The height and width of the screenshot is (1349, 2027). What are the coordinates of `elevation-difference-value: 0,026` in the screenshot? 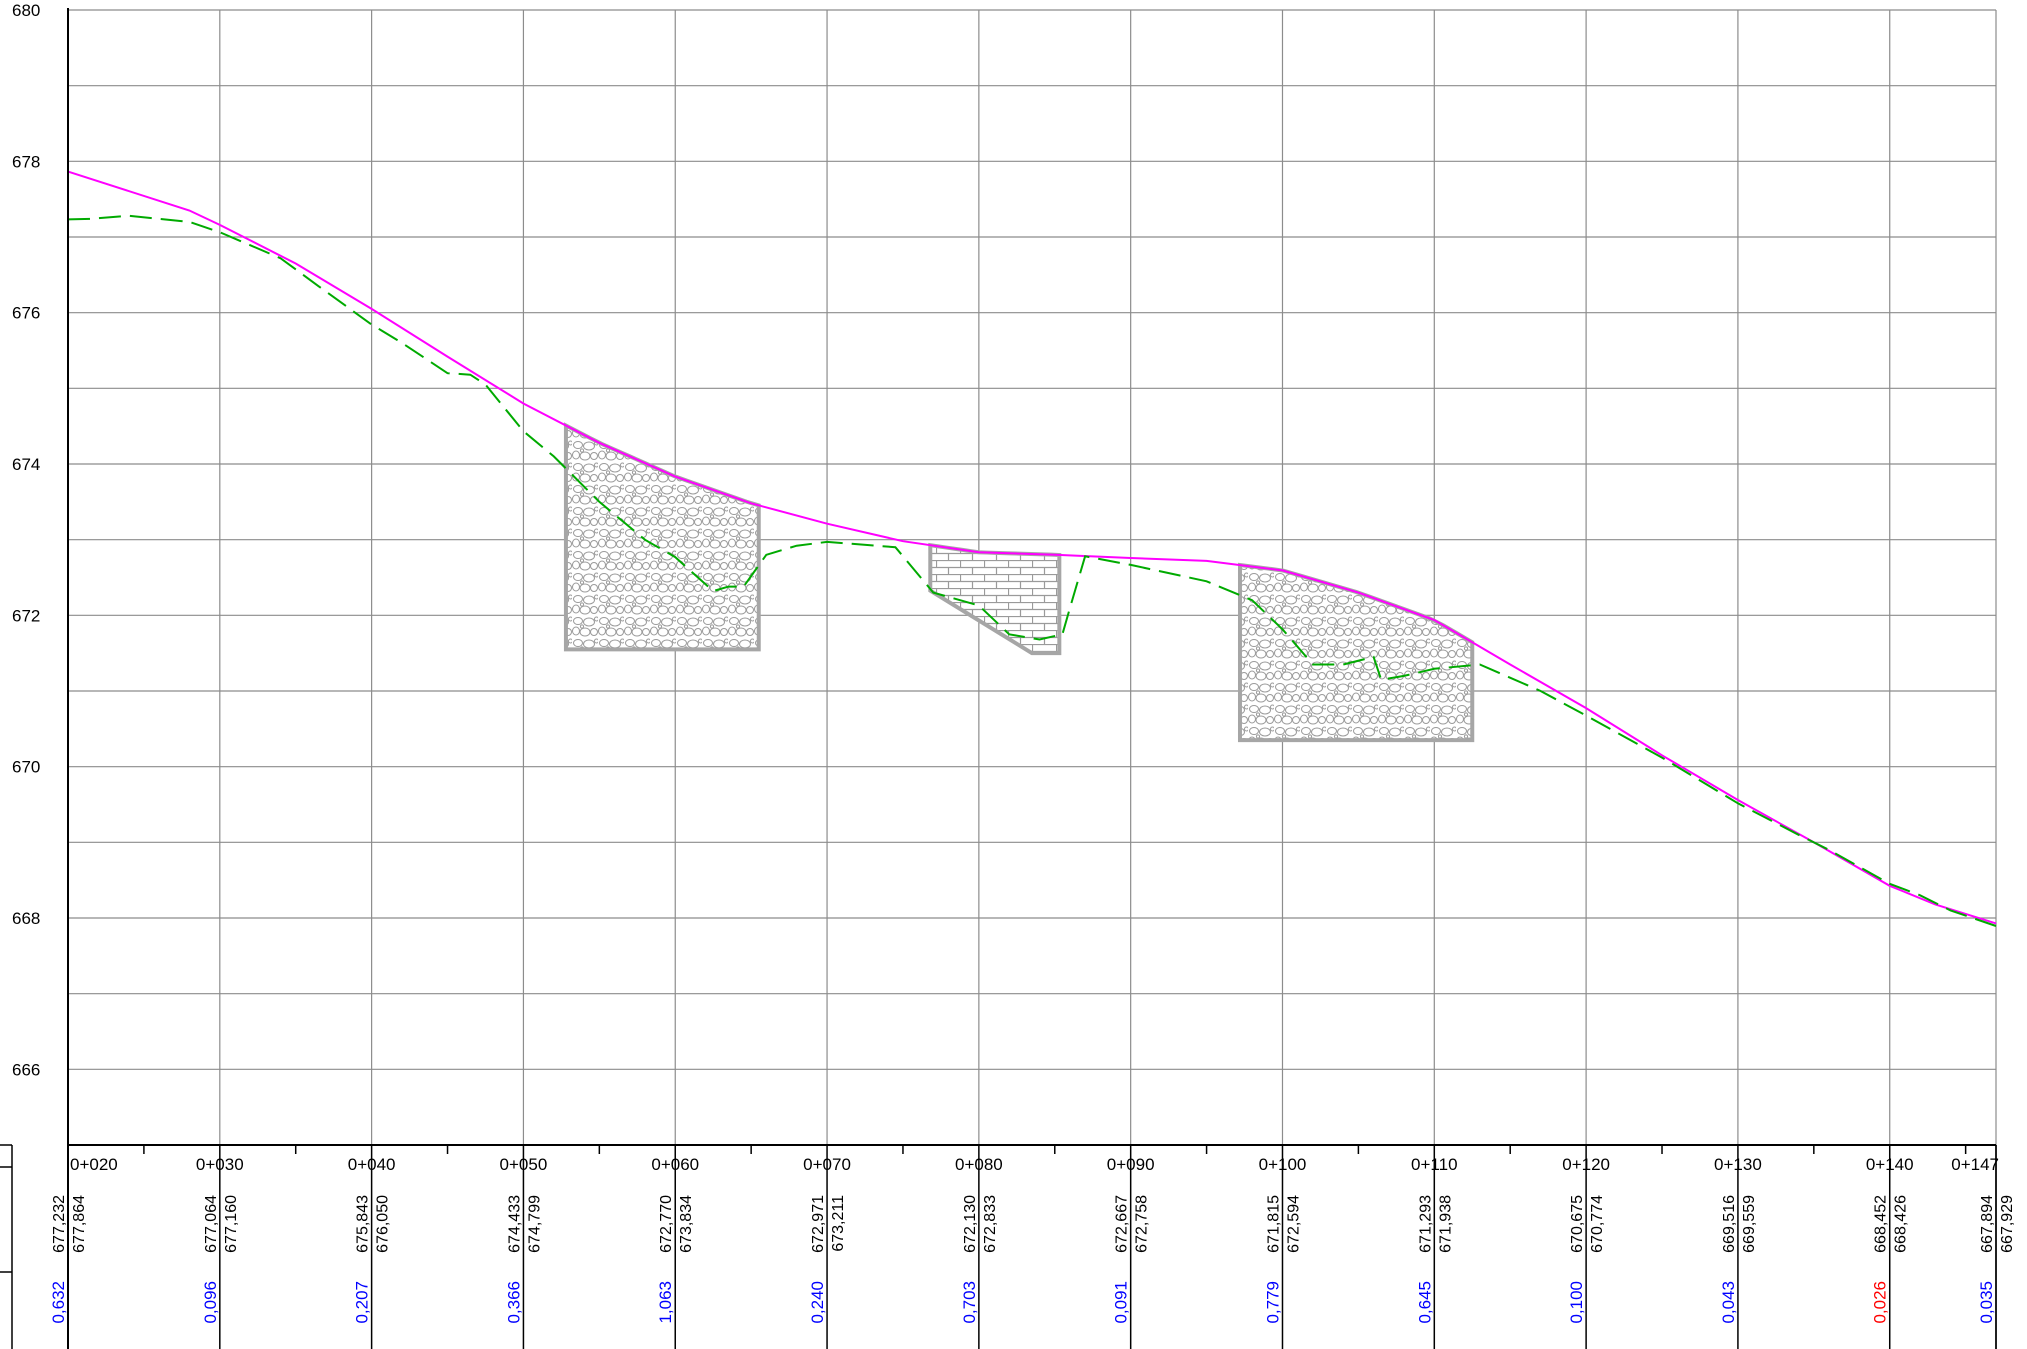 It's located at (1880, 1302).